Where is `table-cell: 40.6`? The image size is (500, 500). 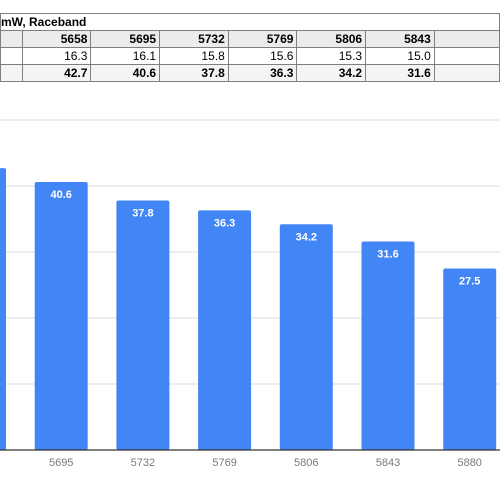
table-cell: 40.6 is located at coordinates (125, 73).